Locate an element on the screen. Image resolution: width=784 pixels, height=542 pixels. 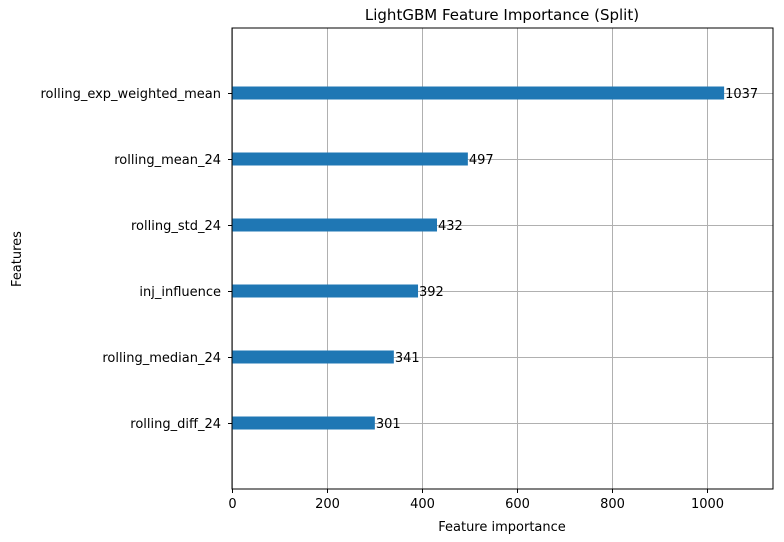
data-label: 497 is located at coordinates (481, 160).